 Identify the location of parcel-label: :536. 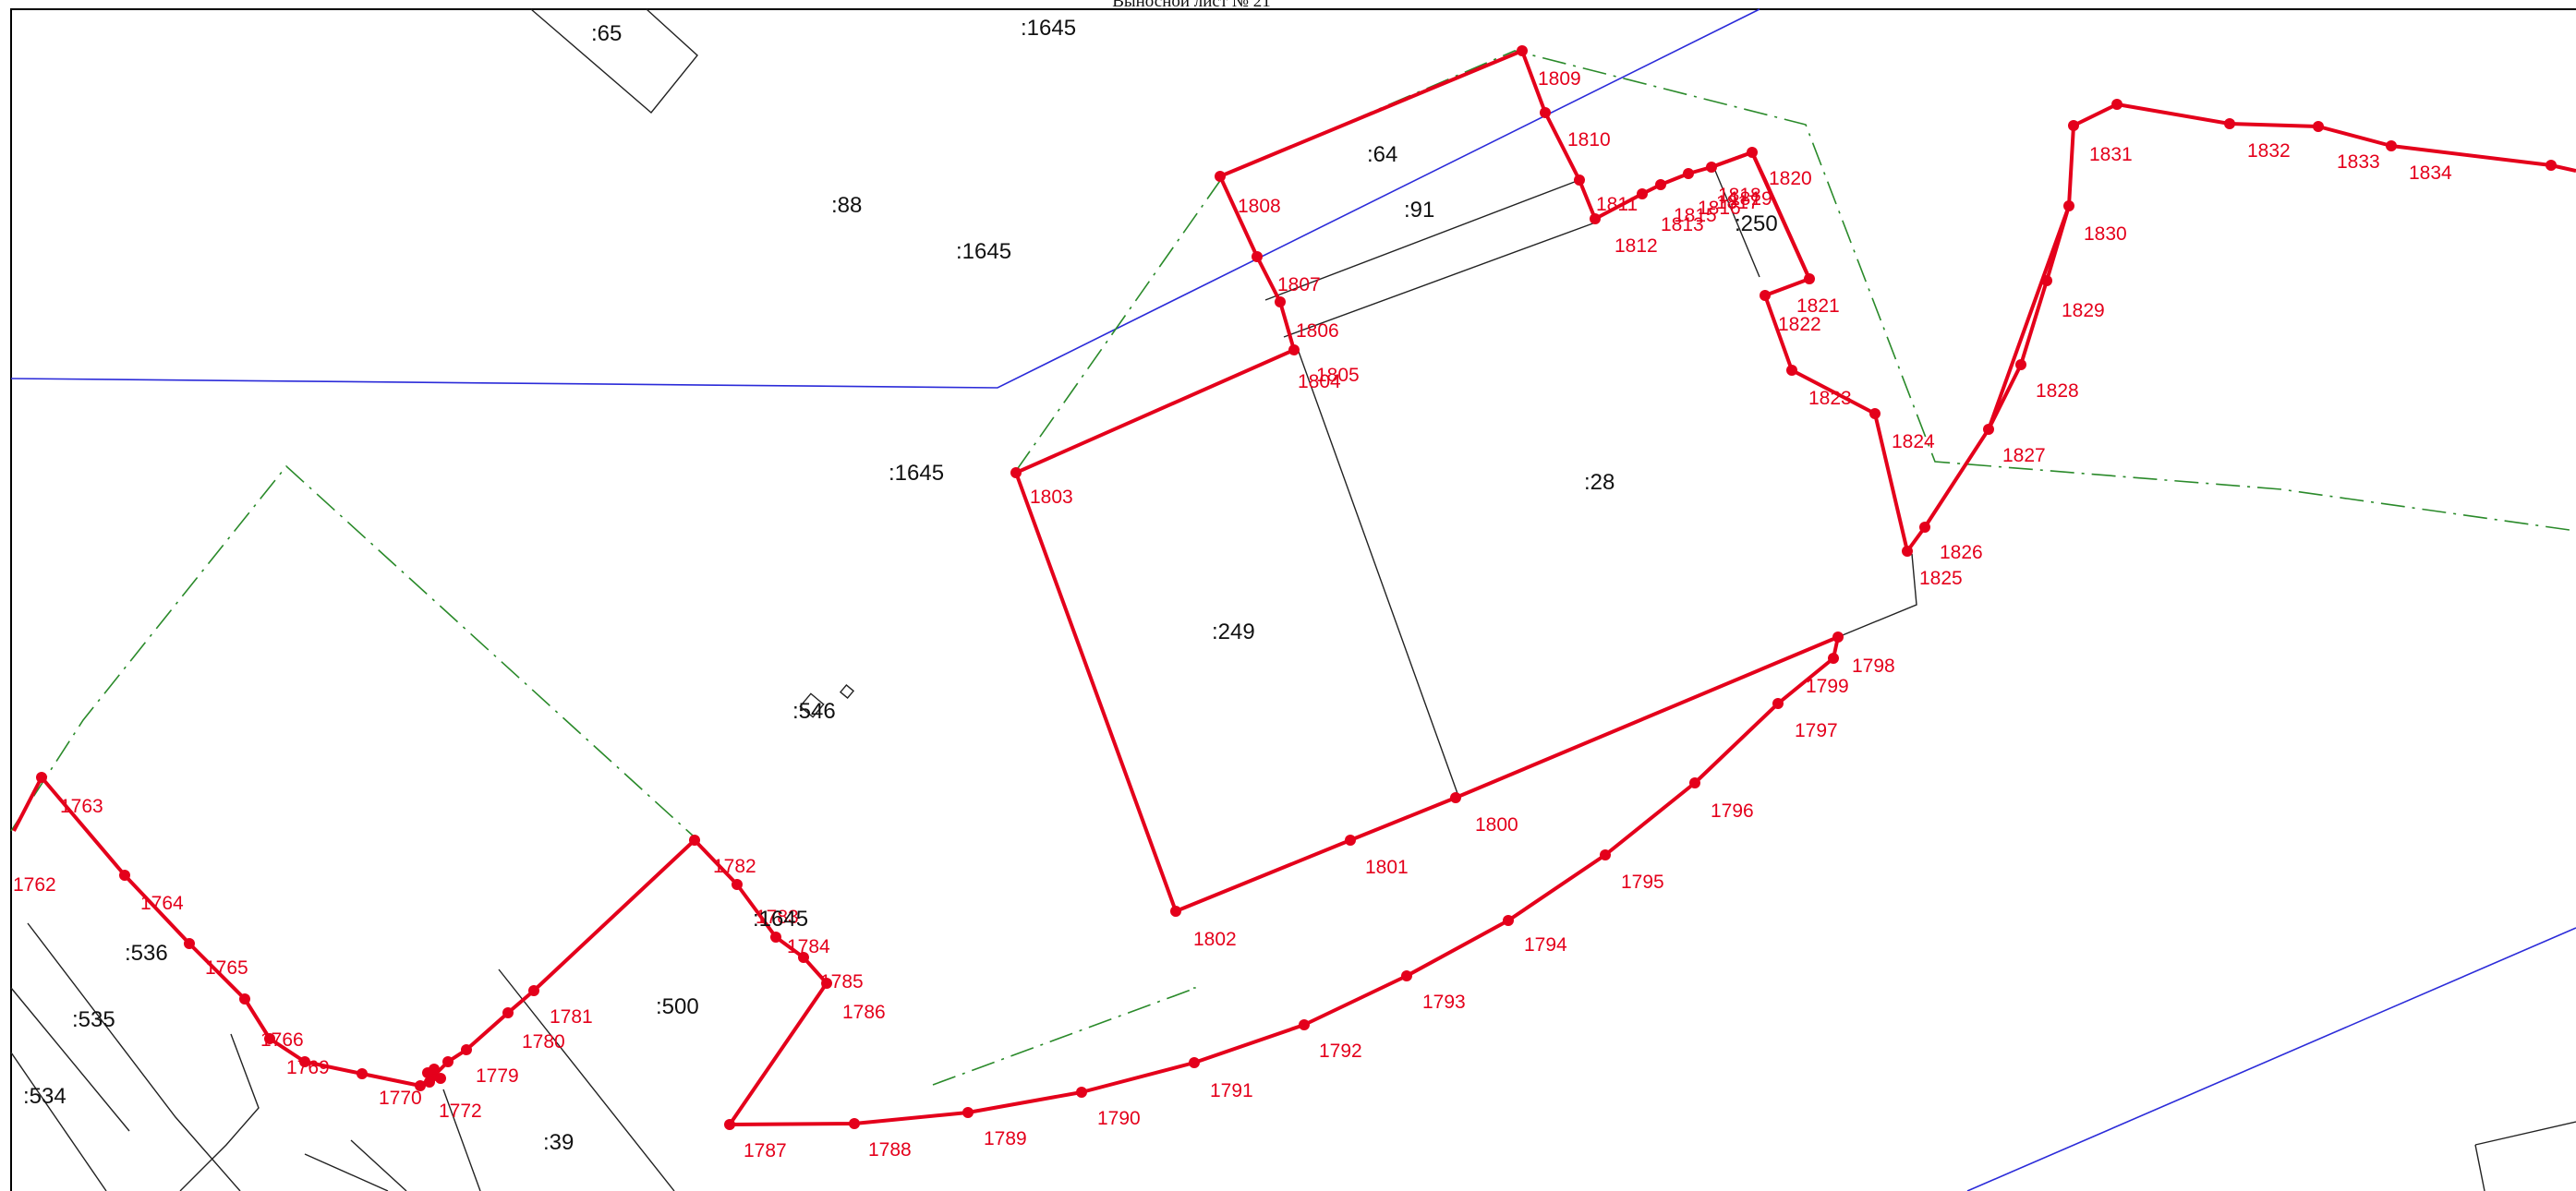
(146, 953).